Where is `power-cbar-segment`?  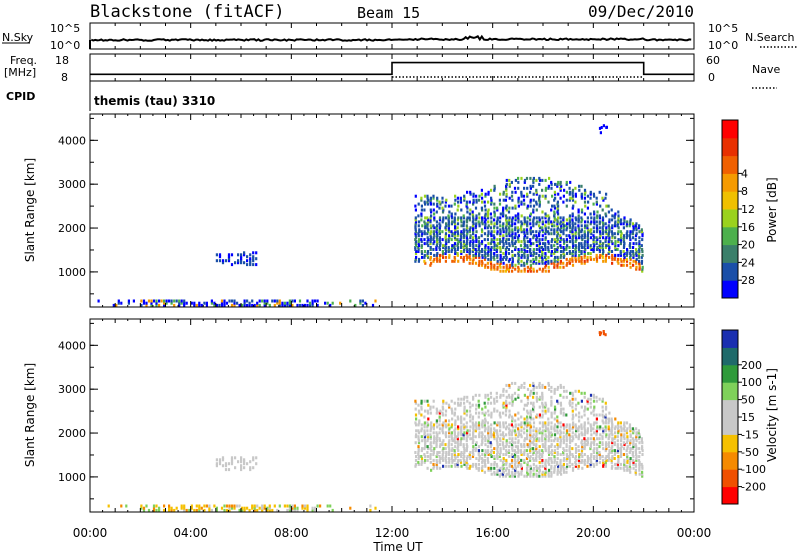
power-cbar-segment is located at coordinates (730, 289).